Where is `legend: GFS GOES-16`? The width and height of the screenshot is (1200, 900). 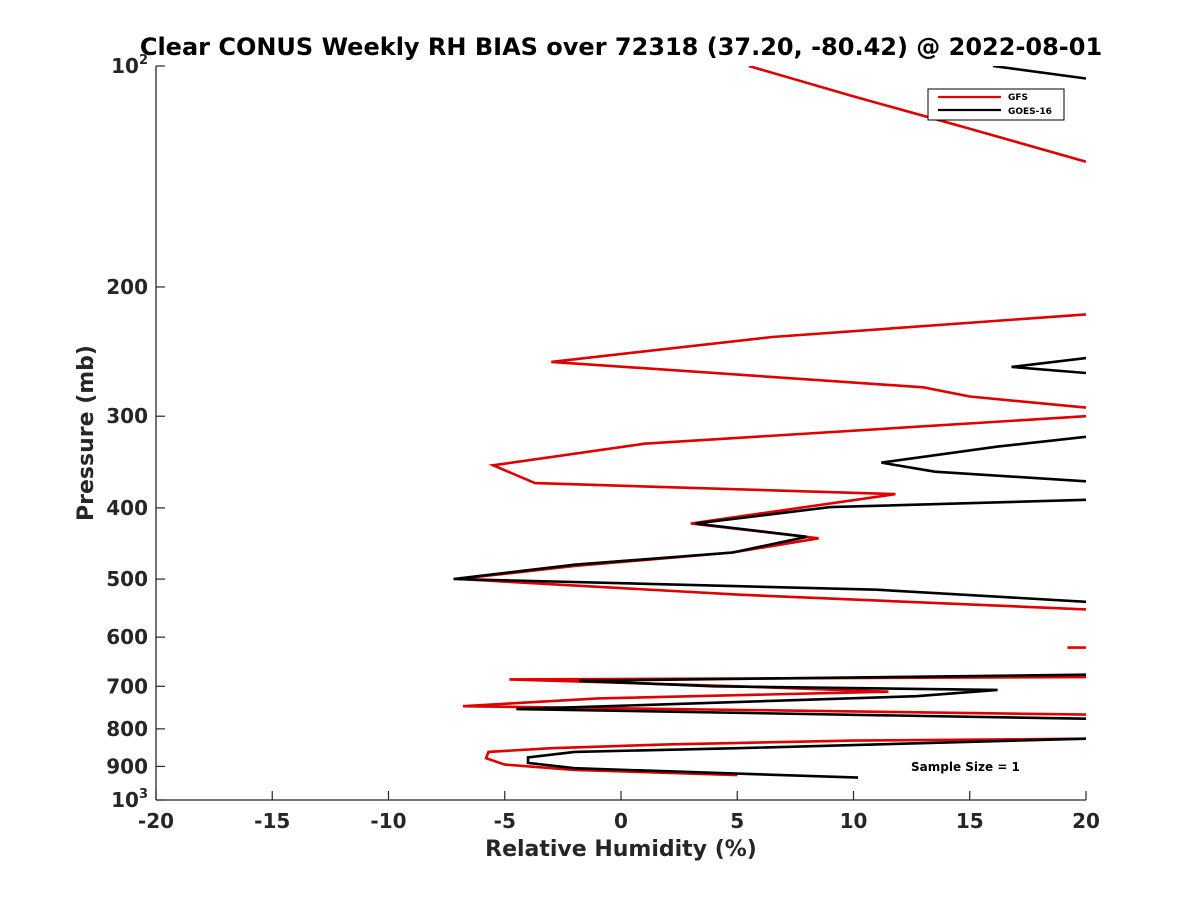
legend: GFS GOES-16 is located at coordinates (996, 104).